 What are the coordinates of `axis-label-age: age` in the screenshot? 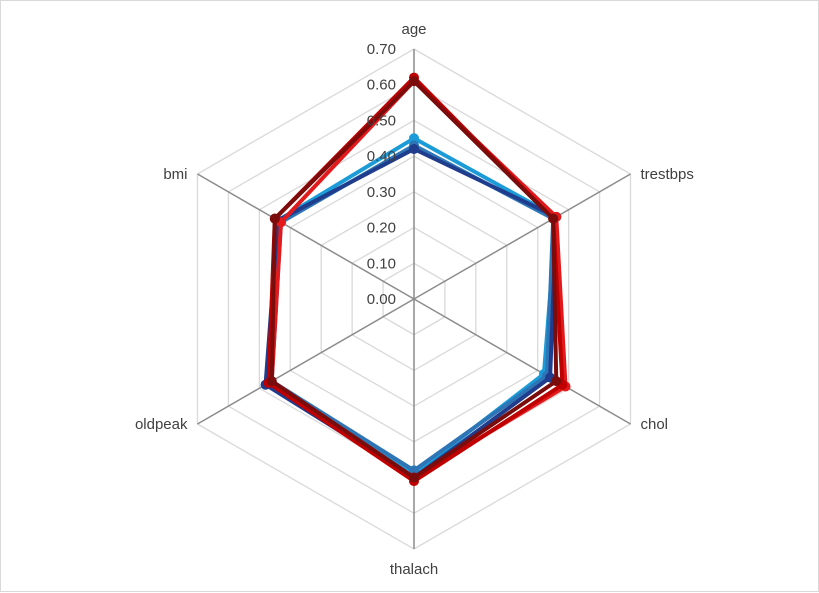 It's located at (413, 29).